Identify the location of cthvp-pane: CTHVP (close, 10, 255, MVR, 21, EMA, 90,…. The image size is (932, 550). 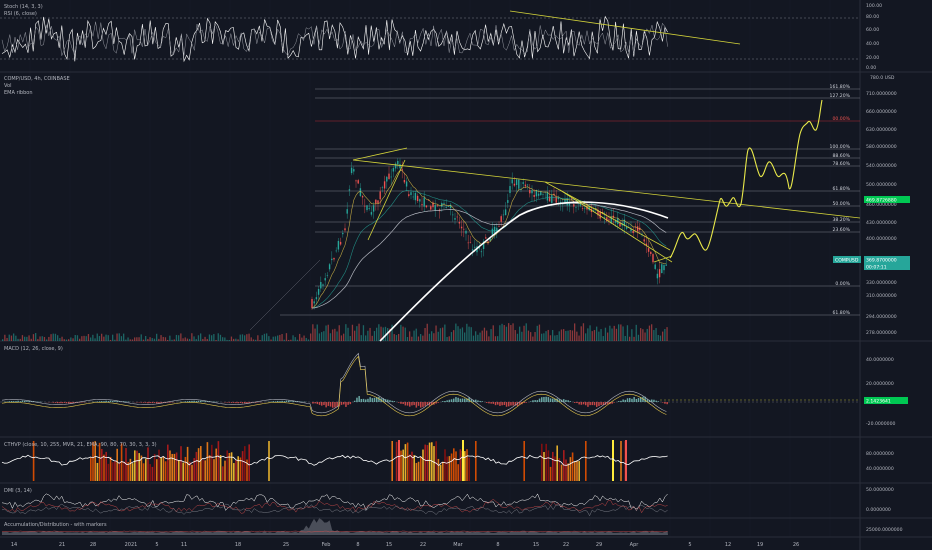
(334, 460).